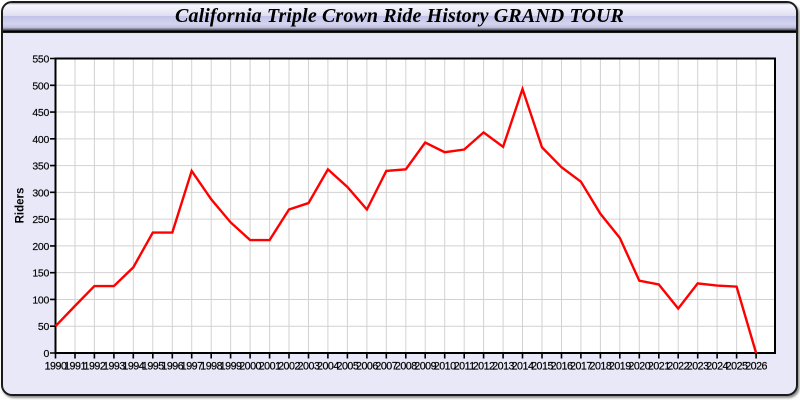 The height and width of the screenshot is (400, 800). What do you see at coordinates (406, 367) in the screenshot?
I see `svg-text: 2008` at bounding box center [406, 367].